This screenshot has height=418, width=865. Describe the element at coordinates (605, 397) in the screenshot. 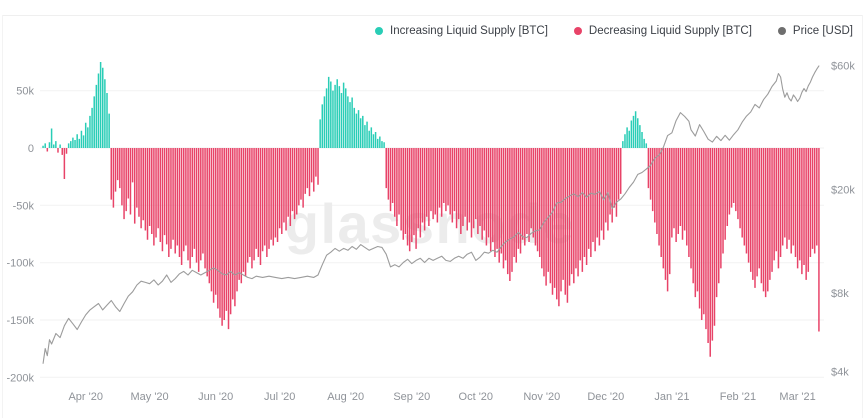

I see `x-axis-tick-label: Dec '20` at that location.